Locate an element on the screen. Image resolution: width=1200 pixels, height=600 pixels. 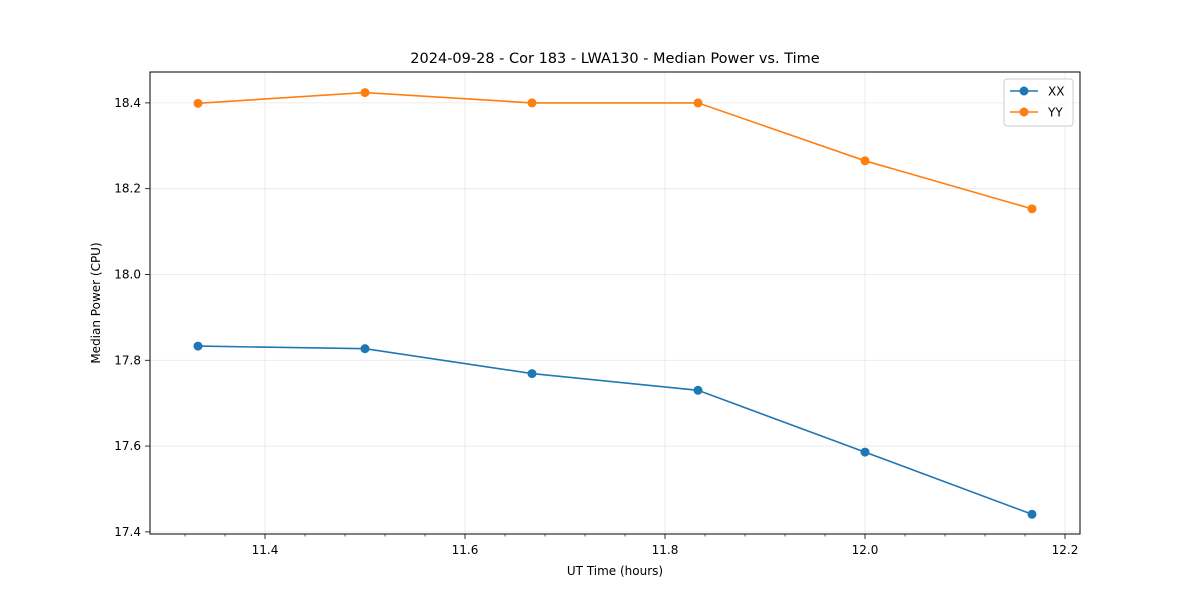
y-tick-label: 18.0 is located at coordinates (127, 274).